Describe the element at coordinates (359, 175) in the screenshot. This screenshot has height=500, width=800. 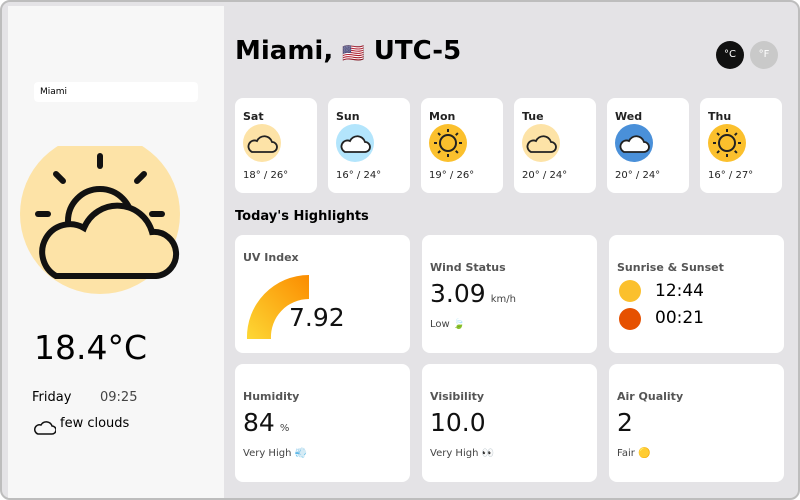
I see `forecast-temps: 16° / 24°` at that location.